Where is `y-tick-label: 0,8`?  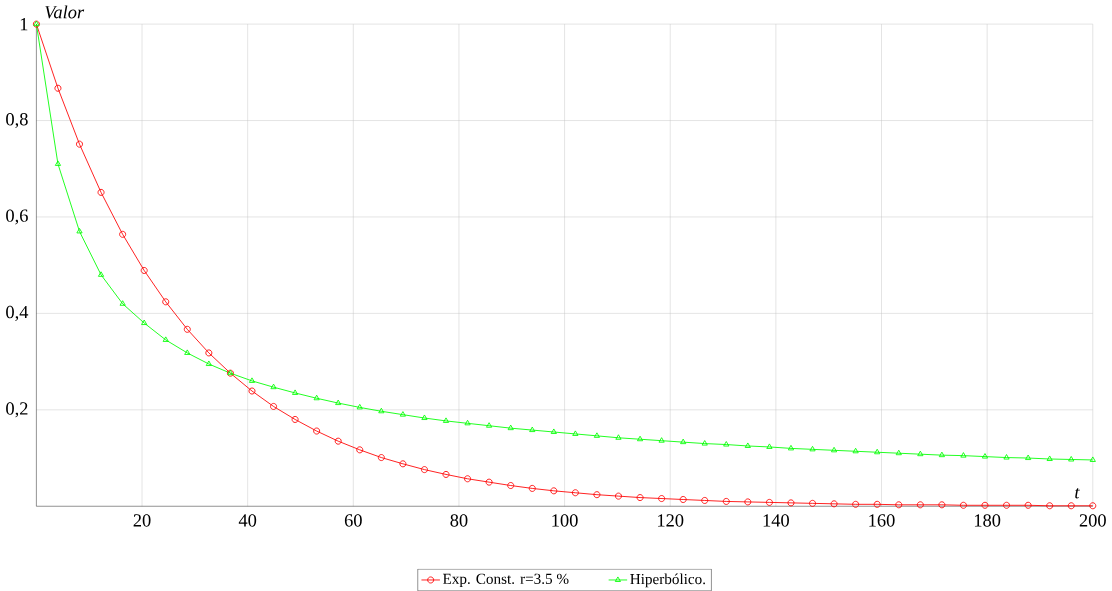
y-tick-label: 0,8 is located at coordinates (17, 120).